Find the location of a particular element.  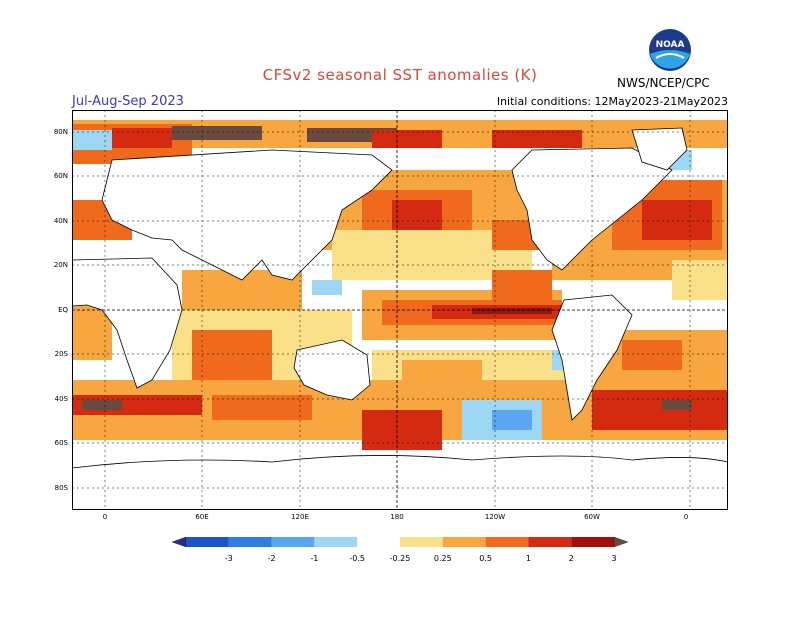

lon-label: 120W is located at coordinates (495, 517).